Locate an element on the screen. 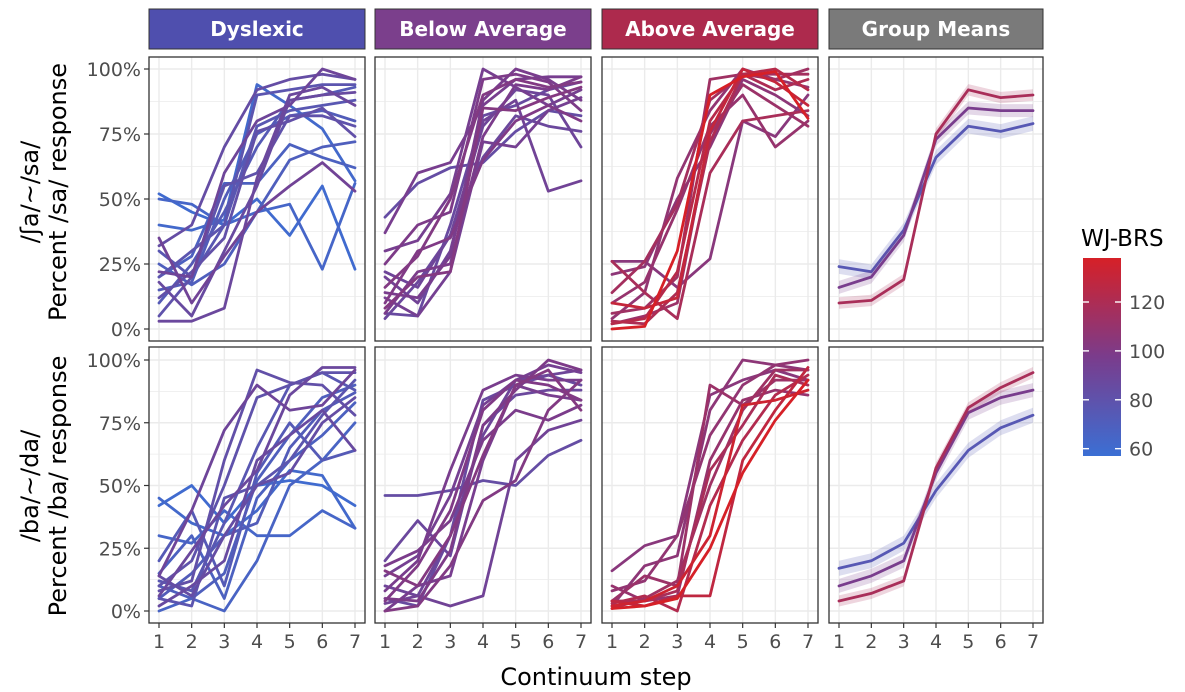 The width and height of the screenshot is (1185, 692). colorbar-ticks: 60 80 100 120 is located at coordinates (1124, 376).